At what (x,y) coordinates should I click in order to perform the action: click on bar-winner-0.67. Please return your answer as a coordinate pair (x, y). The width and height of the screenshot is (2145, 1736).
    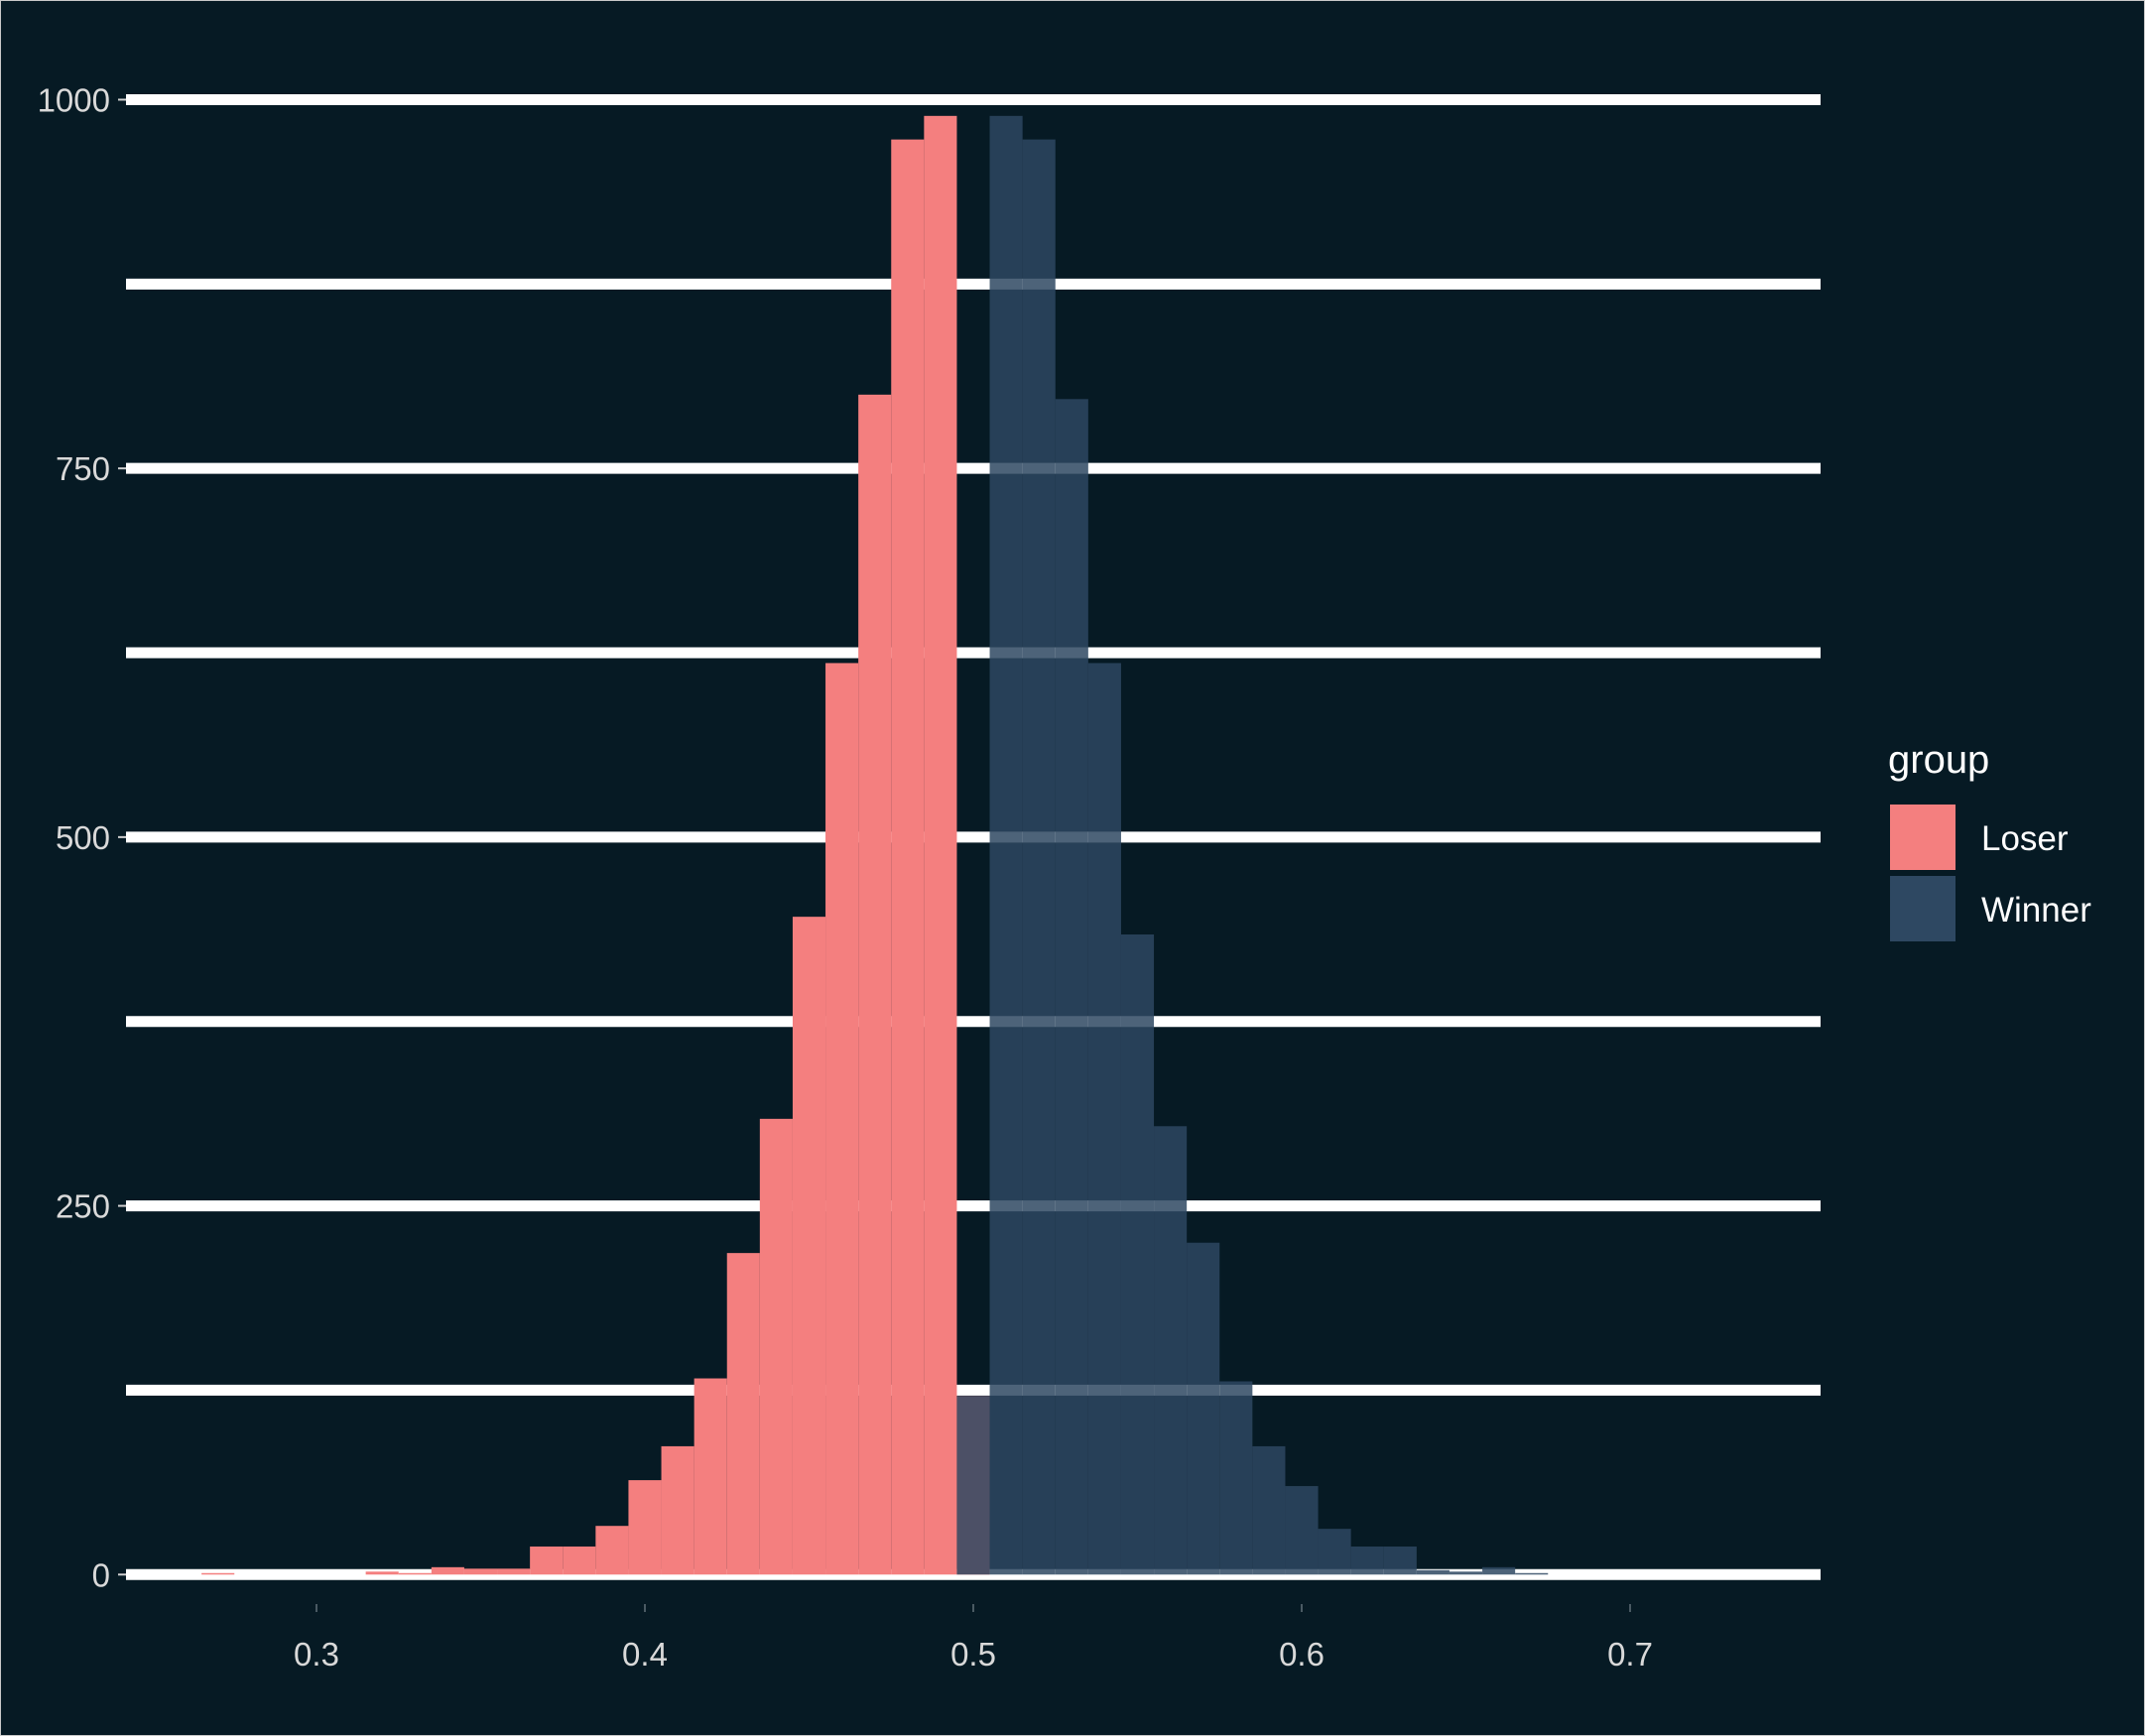
    Looking at the image, I should click on (1532, 1573).